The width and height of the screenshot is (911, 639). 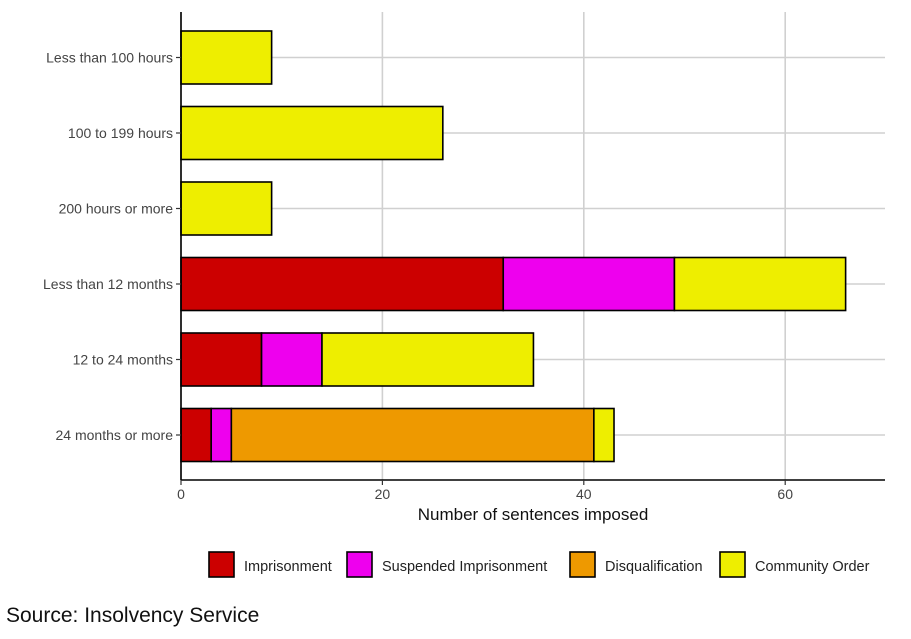 I want to click on bar-12-to-24-months-community-order, so click(x=428, y=359).